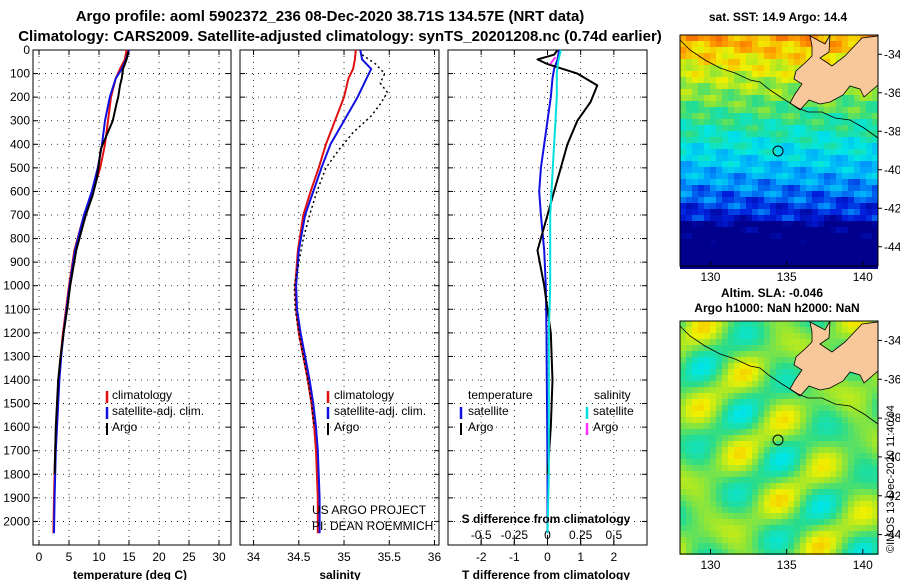  What do you see at coordinates (372, 526) in the screenshot?
I see `credit-pi: PI: DEAN ROEMMICH` at bounding box center [372, 526].